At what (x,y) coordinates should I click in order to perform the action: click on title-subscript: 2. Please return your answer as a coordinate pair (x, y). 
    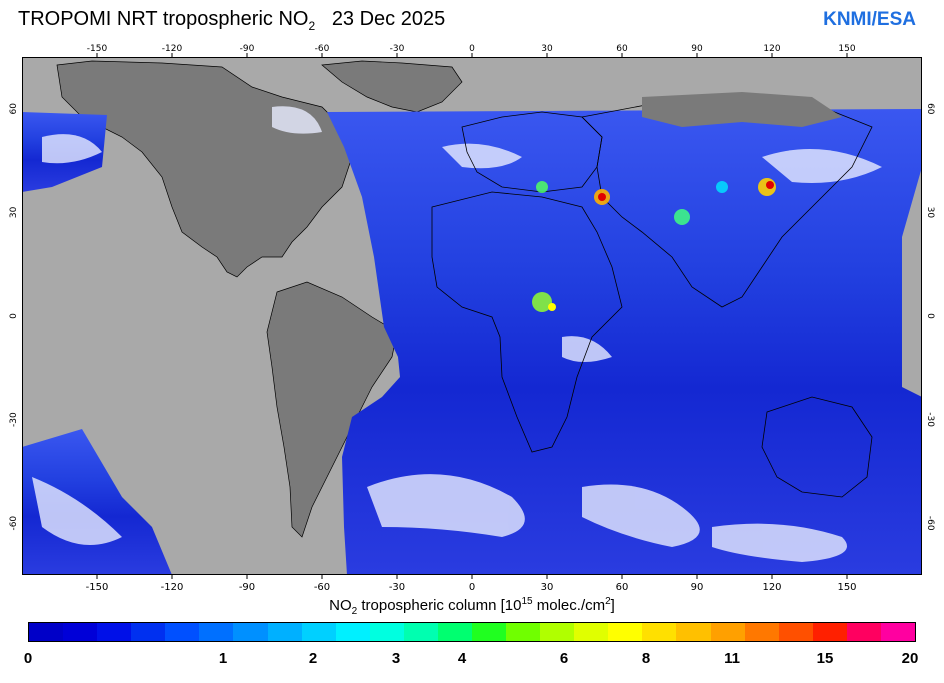
    Looking at the image, I should click on (312, 26).